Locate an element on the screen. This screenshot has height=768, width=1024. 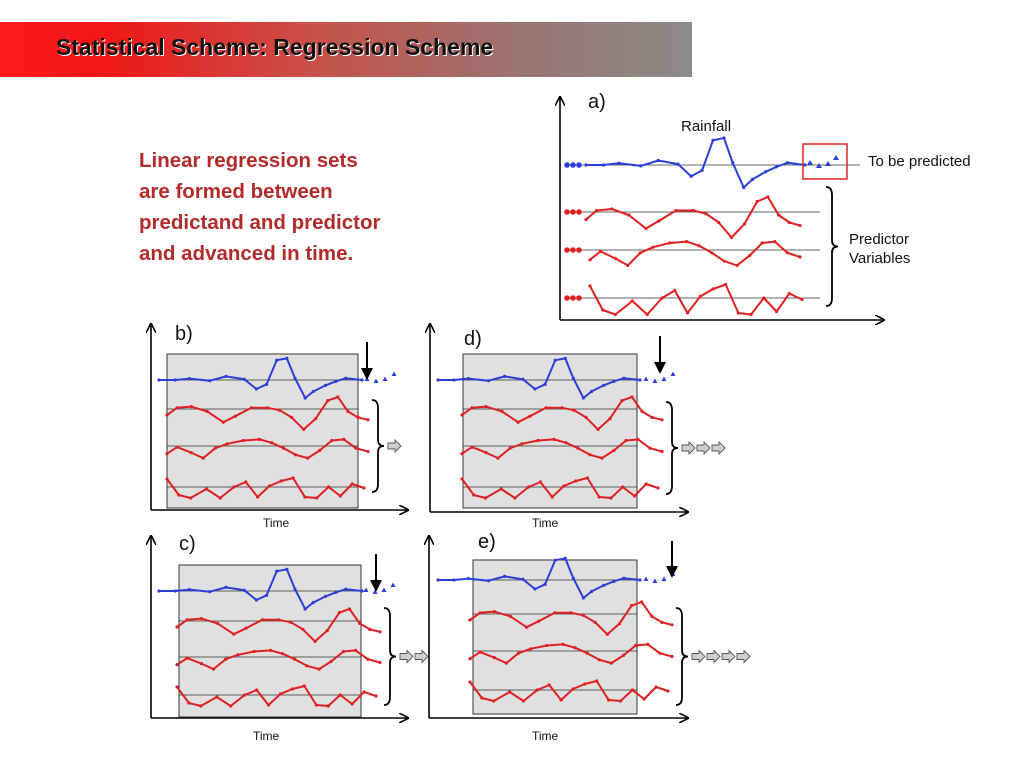
slide-title: Statistical Scheme: Regression Scheme is located at coordinates (275, 47).